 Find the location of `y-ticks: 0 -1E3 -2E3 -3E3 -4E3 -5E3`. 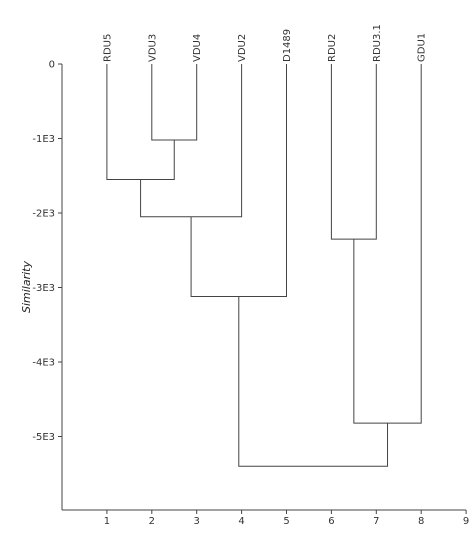

y-ticks: 0 -1E3 -2E3 -3E3 -4E3 -5E3 is located at coordinates (47, 251).